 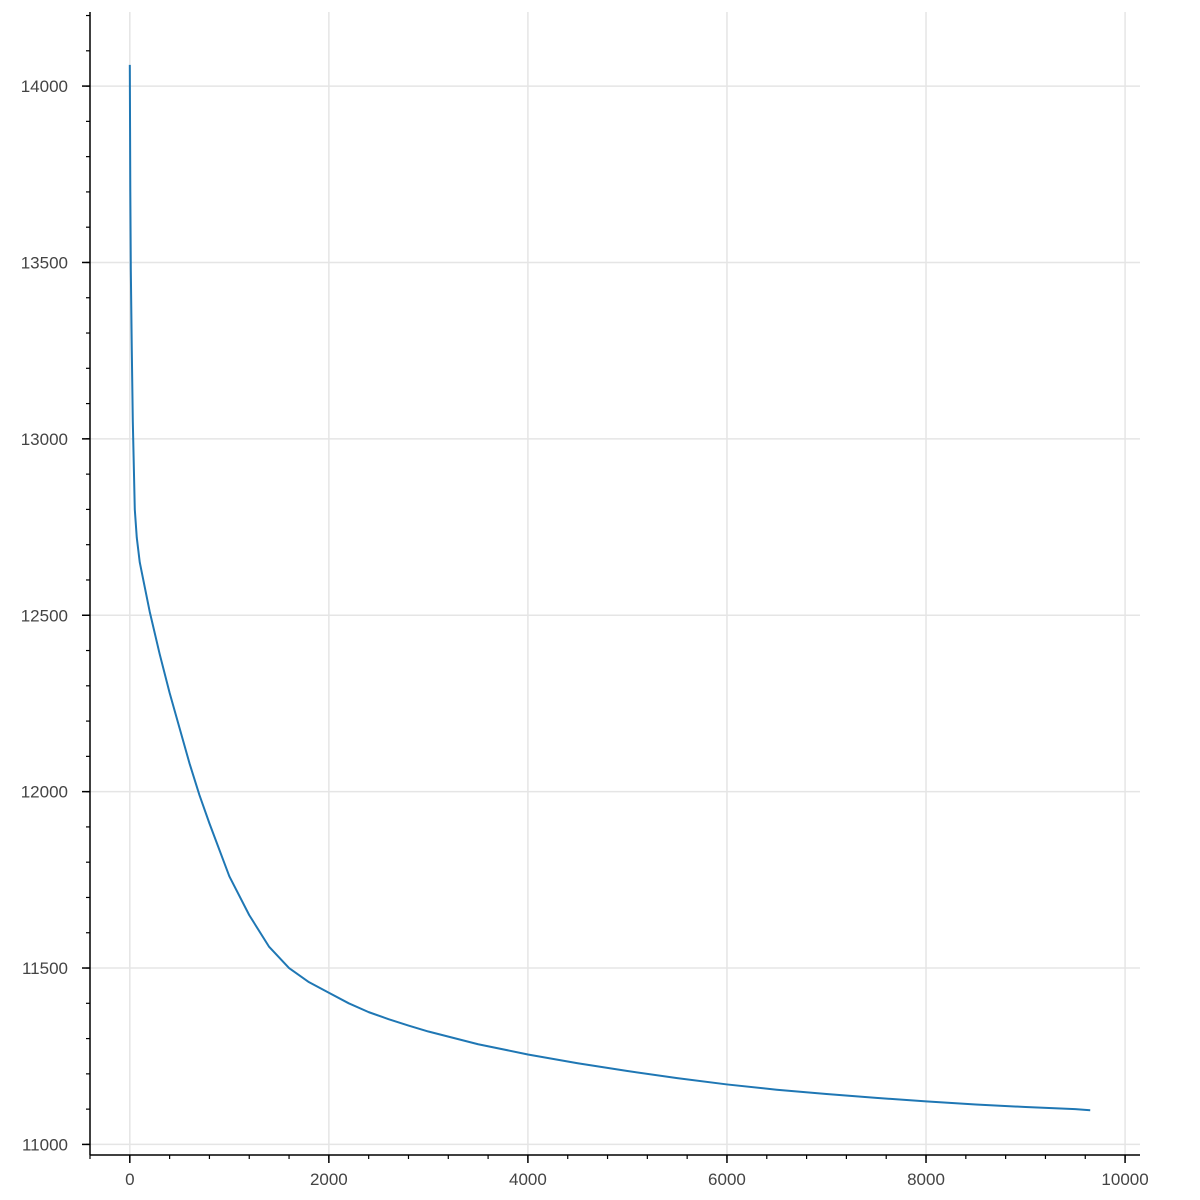 What do you see at coordinates (44, 792) in the screenshot?
I see `y-tick-label: 12000` at bounding box center [44, 792].